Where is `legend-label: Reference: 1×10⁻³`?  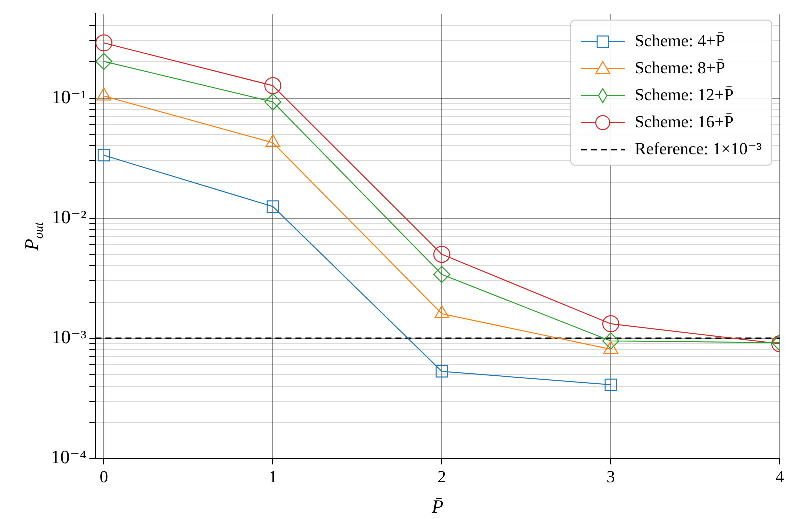
legend-label: Reference: 1×10⁻³ is located at coordinates (698, 148).